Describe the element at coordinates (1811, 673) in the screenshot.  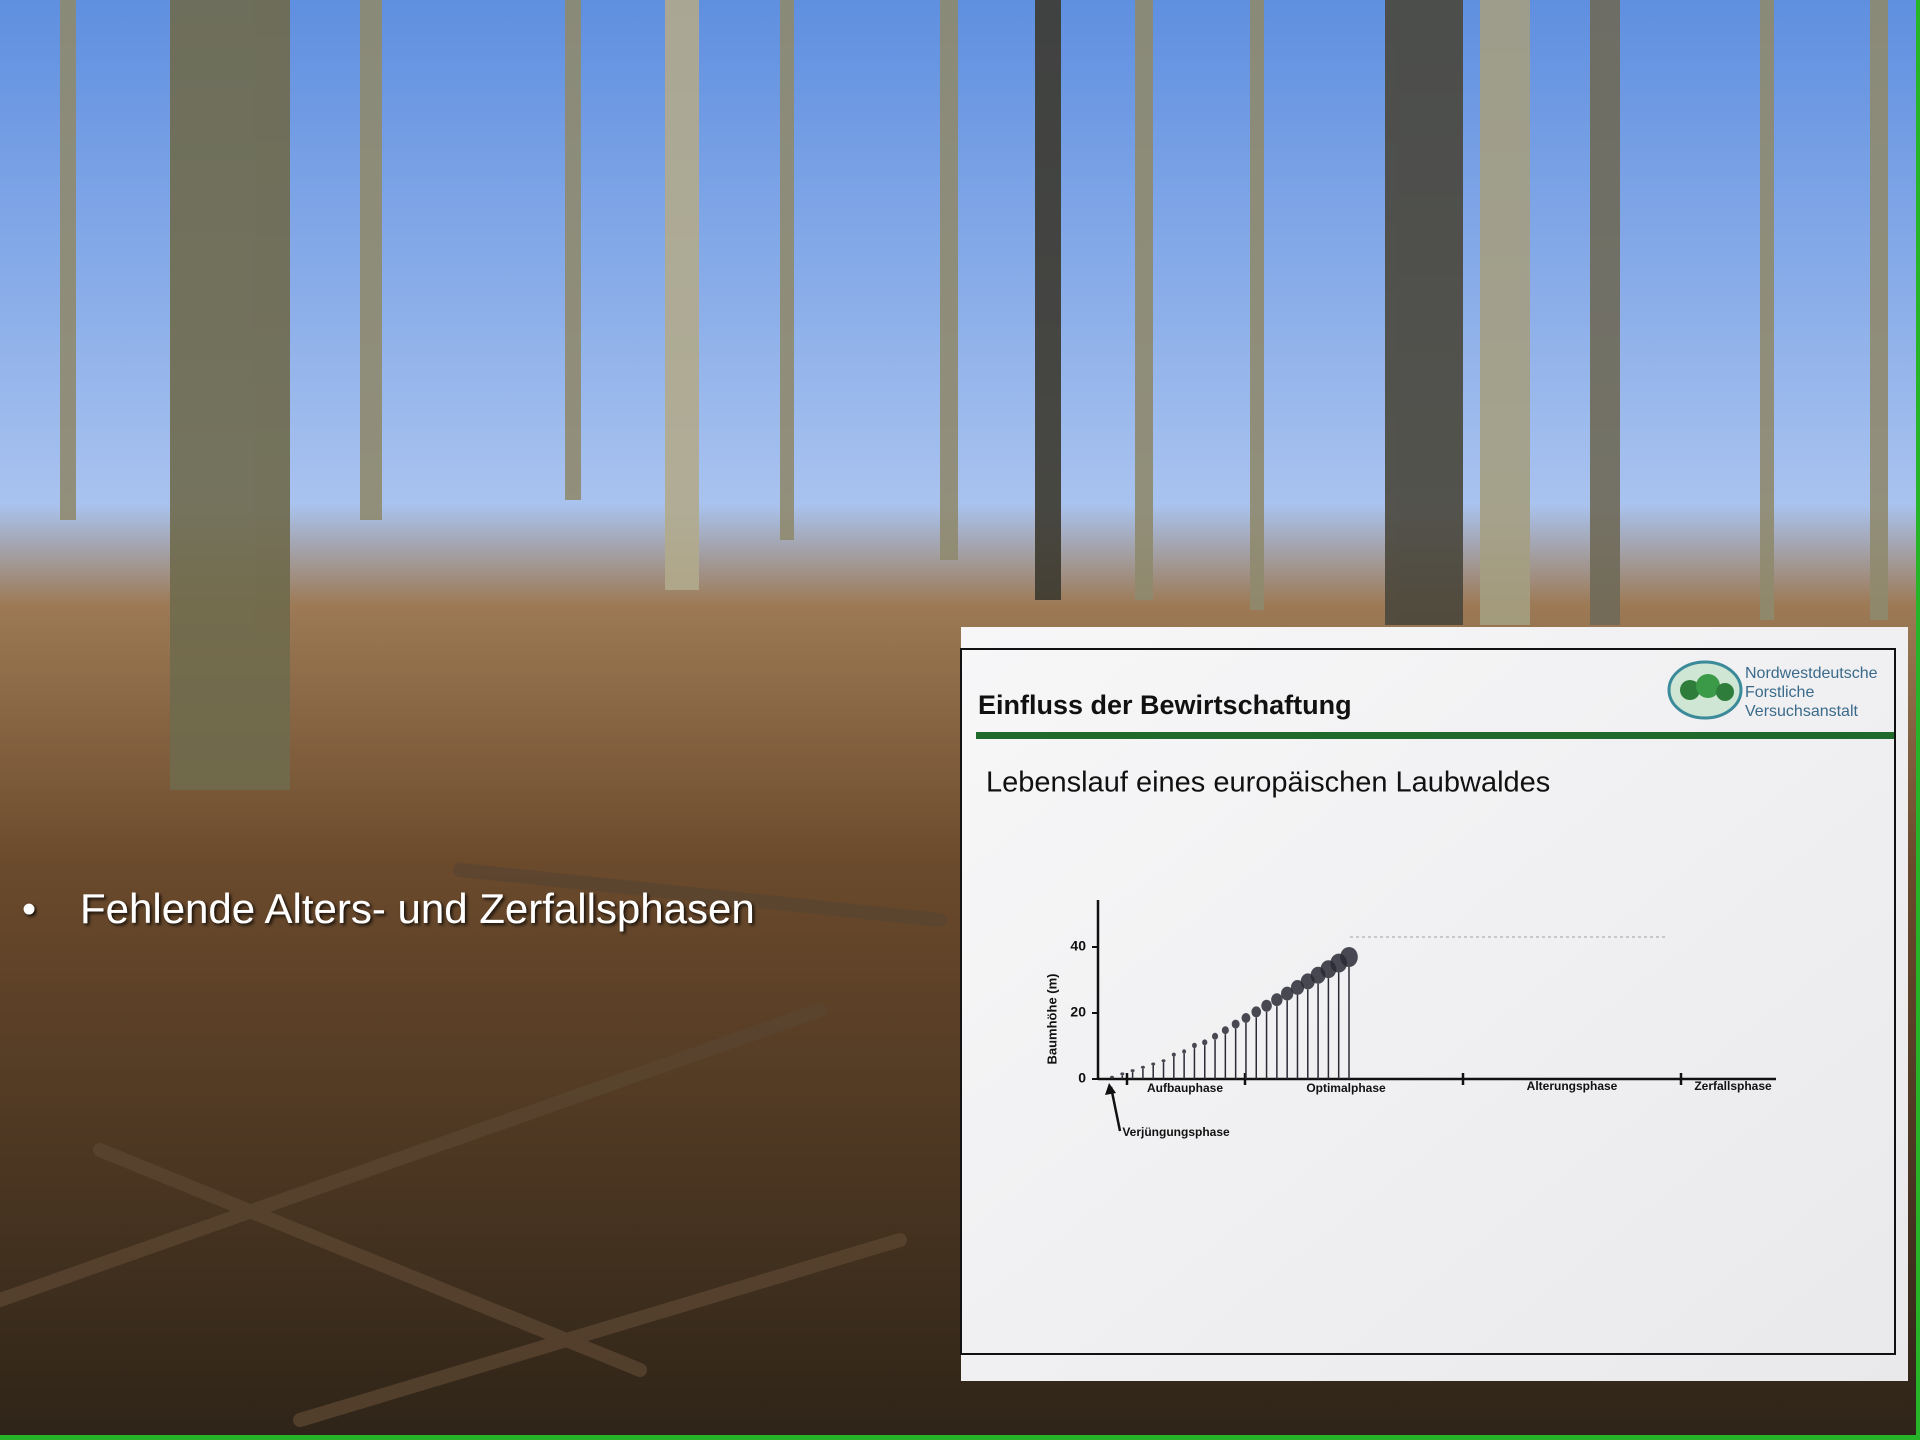
I see `logo-text: Nordwestdeutsche` at that location.